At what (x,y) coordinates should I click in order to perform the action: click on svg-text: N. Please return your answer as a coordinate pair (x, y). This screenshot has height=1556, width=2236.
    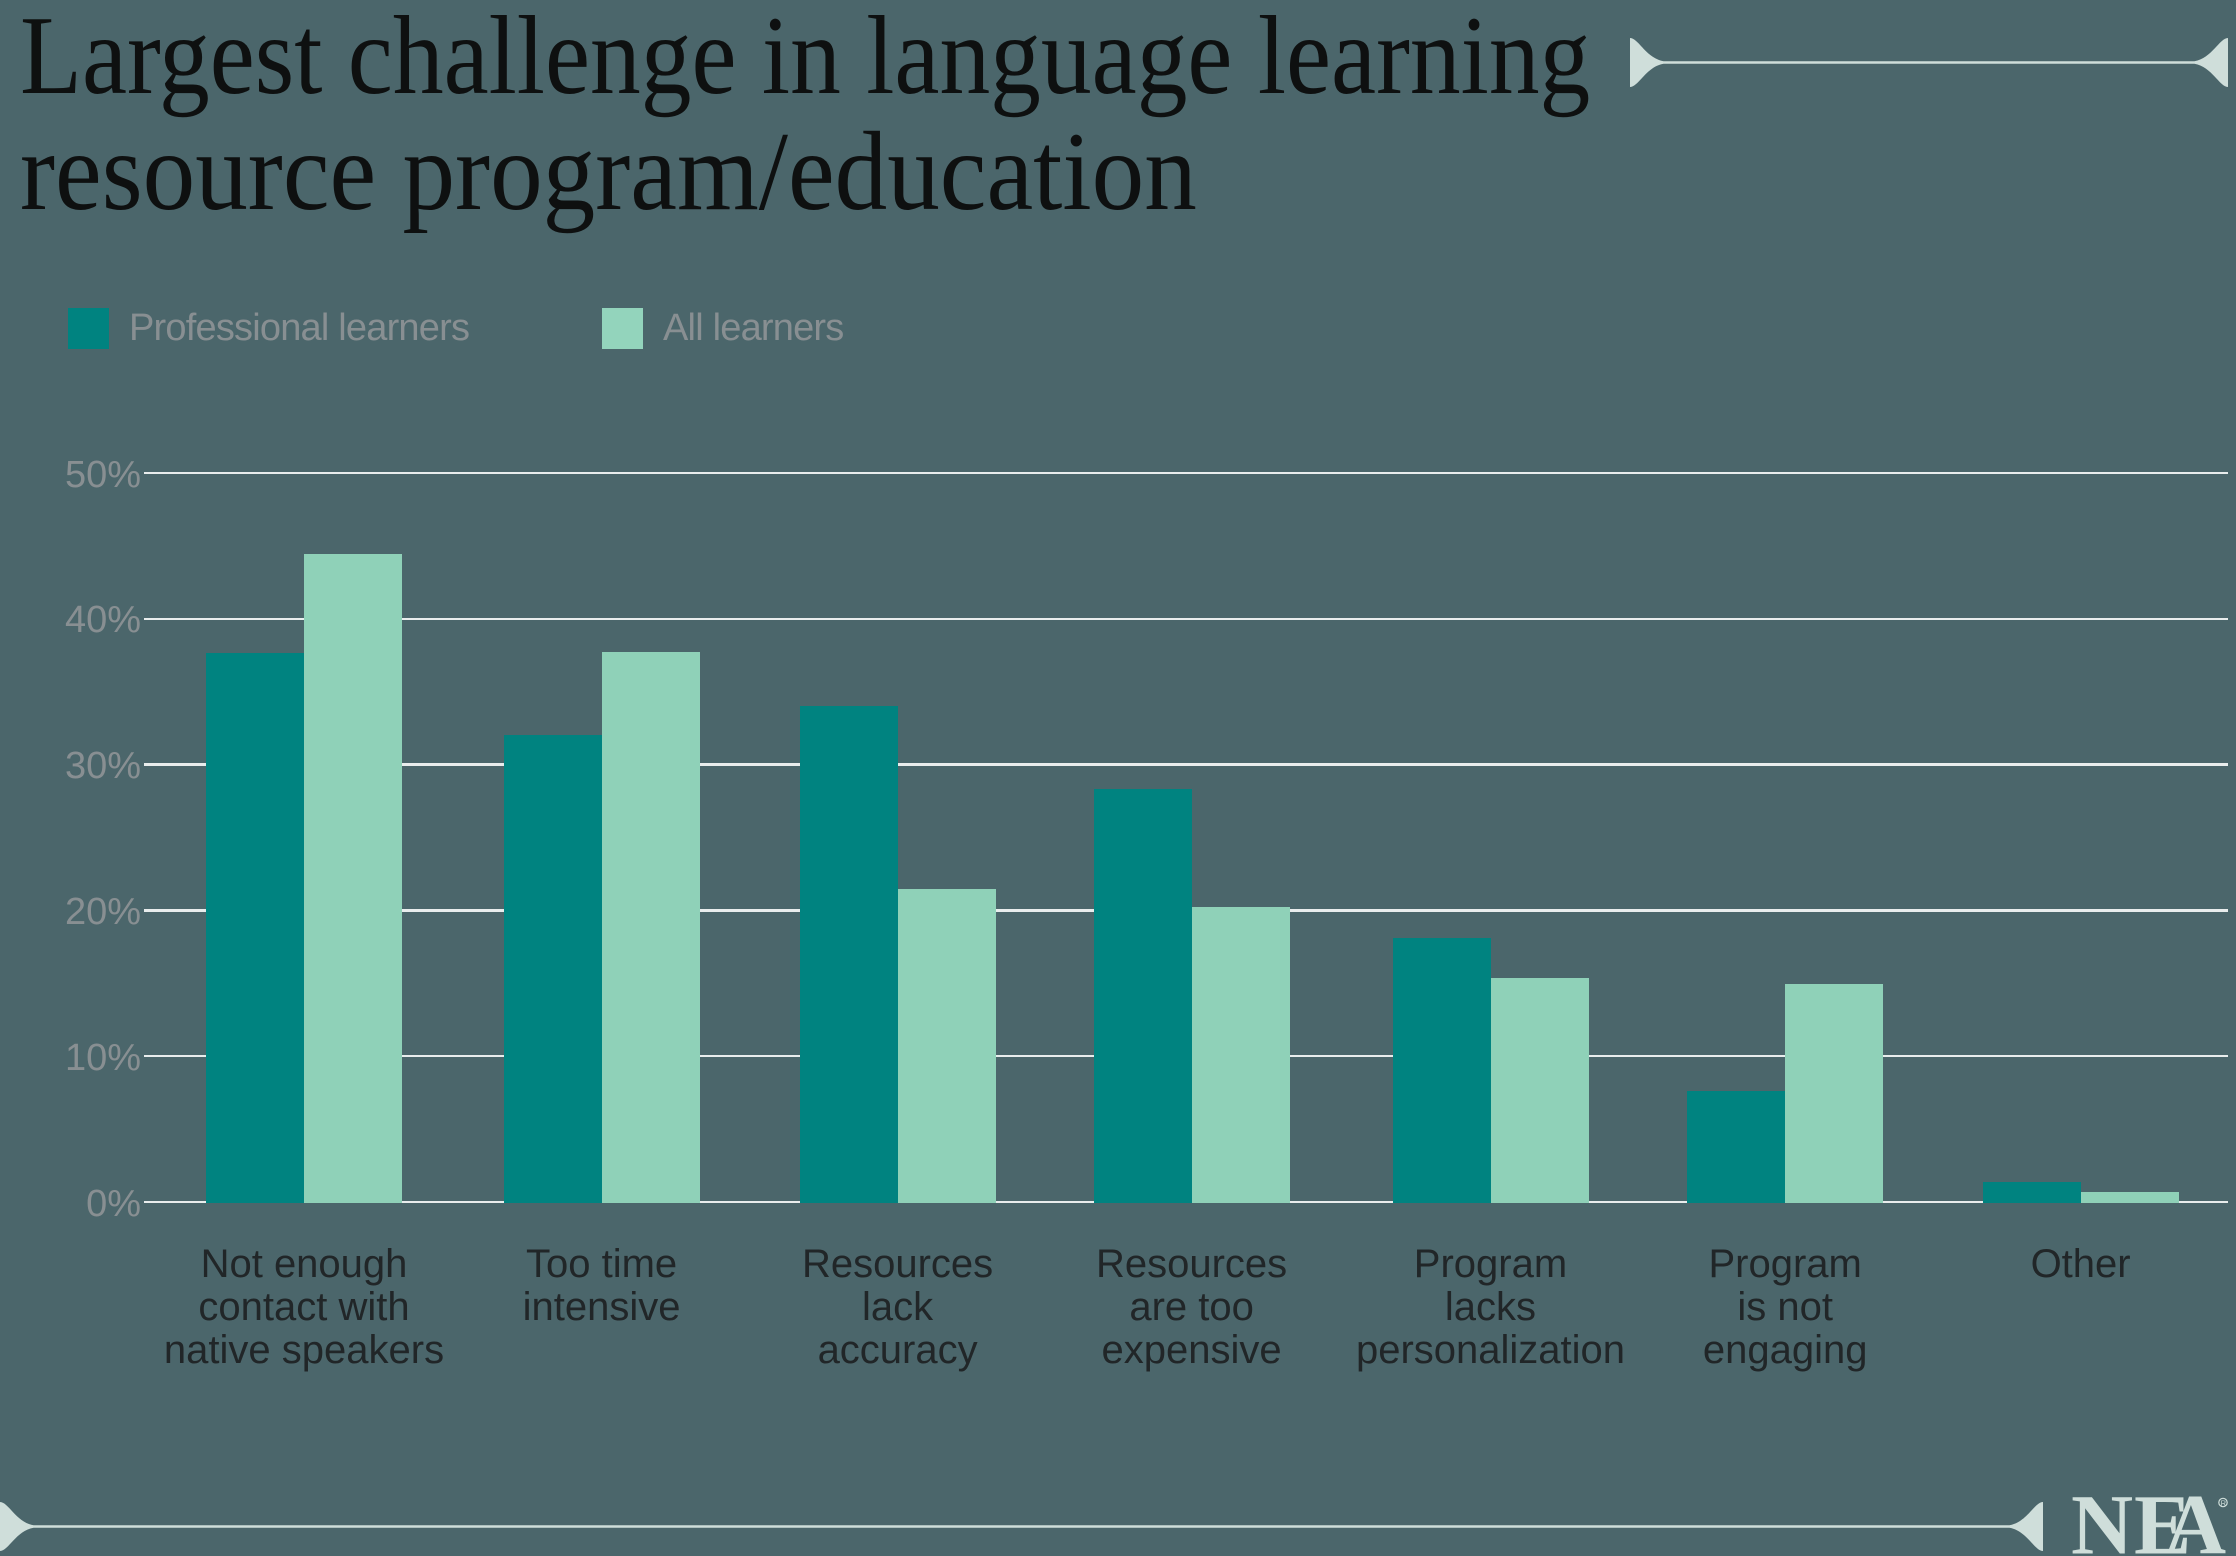
    Looking at the image, I should click on (2102, 1521).